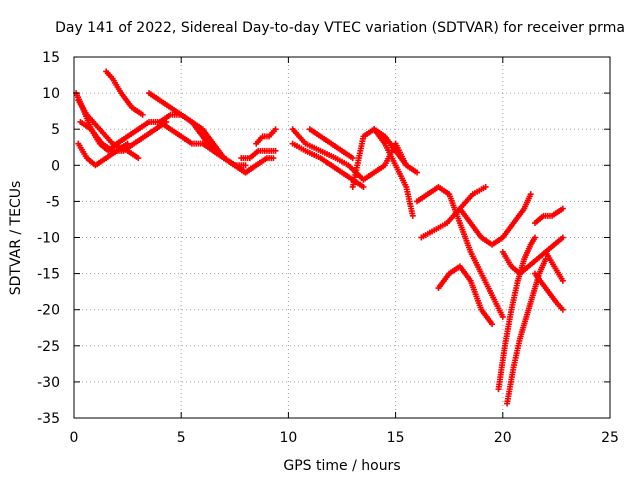  What do you see at coordinates (610, 438) in the screenshot?
I see `x-tick-label: 25` at bounding box center [610, 438].